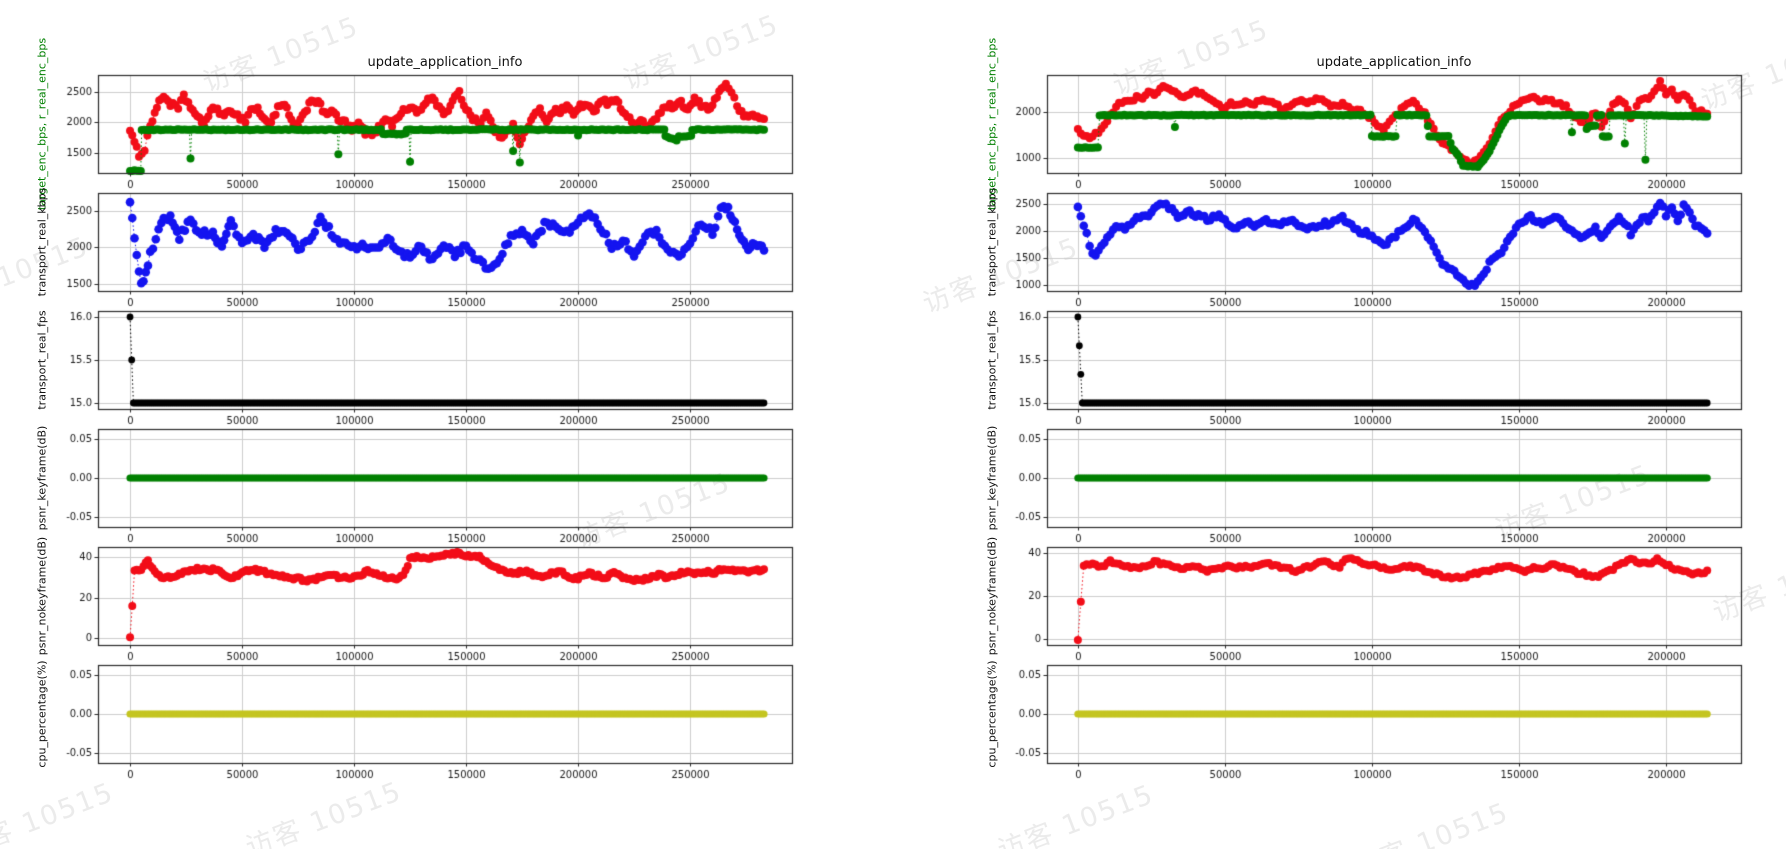  I want to click on figure1-ylabel-cpu-percentage: cpu_percentage(%), so click(42, 714).